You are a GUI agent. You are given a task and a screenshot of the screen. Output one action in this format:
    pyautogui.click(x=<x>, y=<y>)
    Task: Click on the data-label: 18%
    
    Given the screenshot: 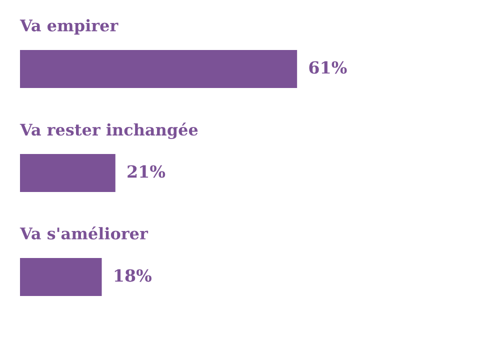 What is the action you would take?
    pyautogui.click(x=133, y=275)
    